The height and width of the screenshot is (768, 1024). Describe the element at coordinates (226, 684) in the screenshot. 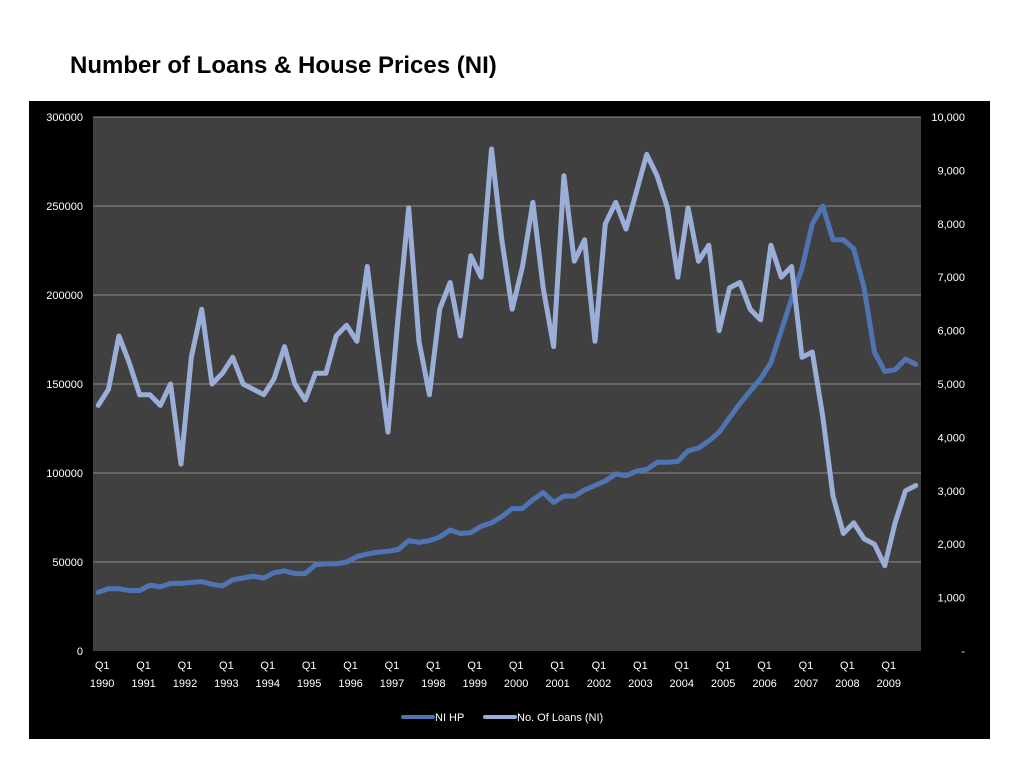

I see `x-tick-label-year: 1993` at that location.